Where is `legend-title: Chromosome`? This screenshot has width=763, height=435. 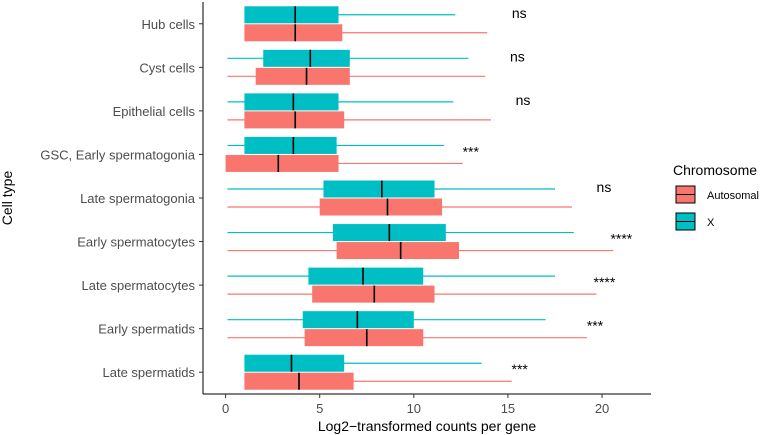
legend-title: Chromosome is located at coordinates (715, 170).